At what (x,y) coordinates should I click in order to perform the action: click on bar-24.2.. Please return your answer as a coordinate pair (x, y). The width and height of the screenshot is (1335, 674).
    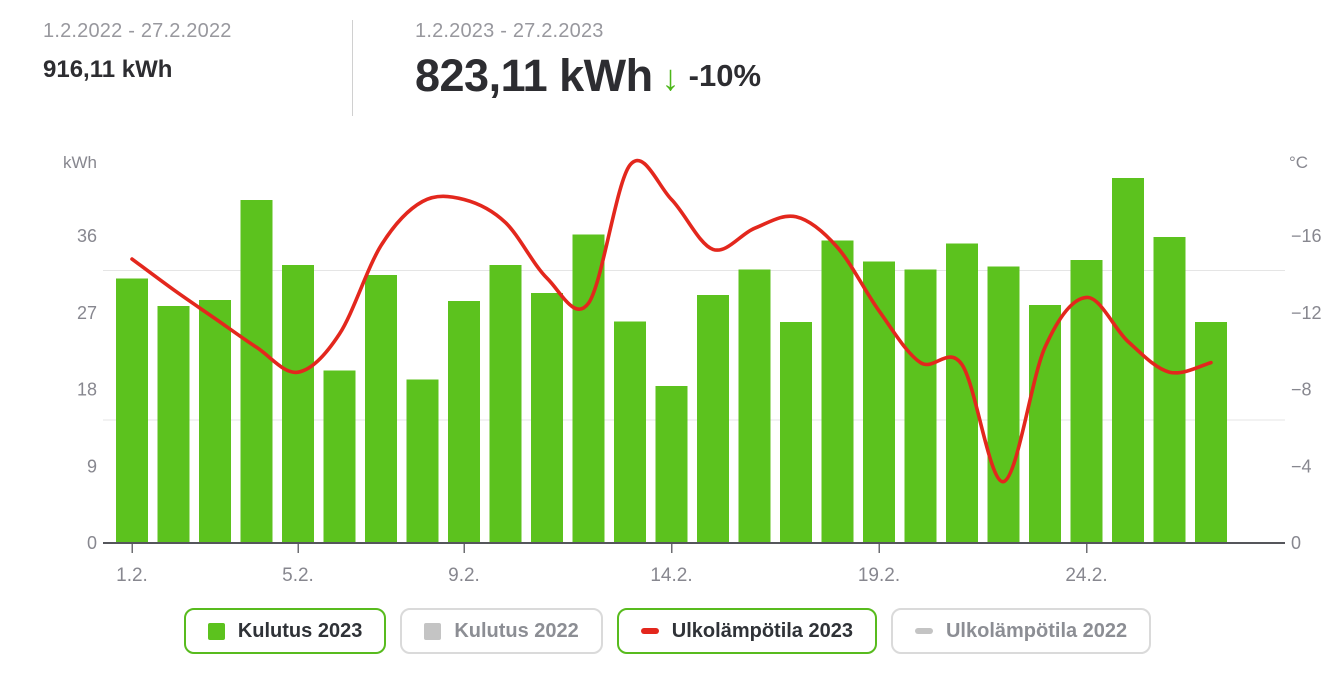
    Looking at the image, I should click on (1086, 401).